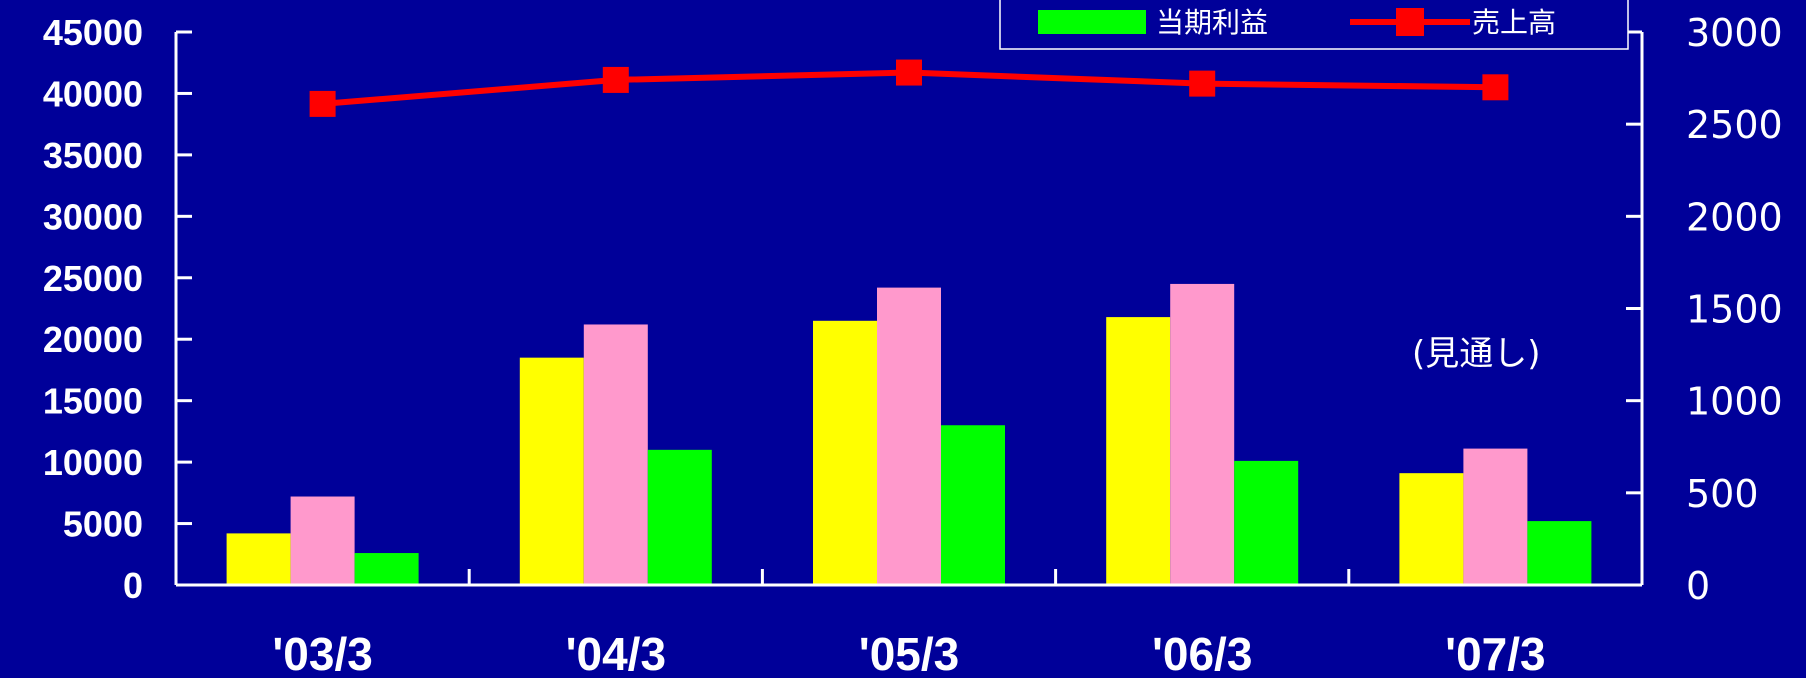  Describe the element at coordinates (93, 401) in the screenshot. I see `y-left-tick-label-3: 15000` at that location.